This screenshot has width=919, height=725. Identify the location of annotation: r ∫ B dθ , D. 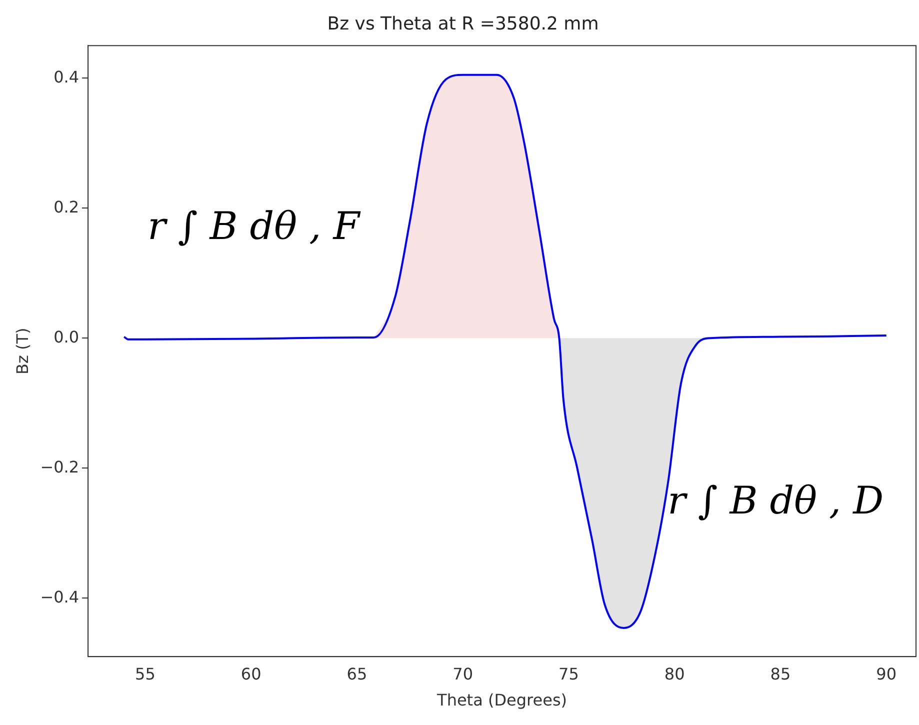
(776, 500).